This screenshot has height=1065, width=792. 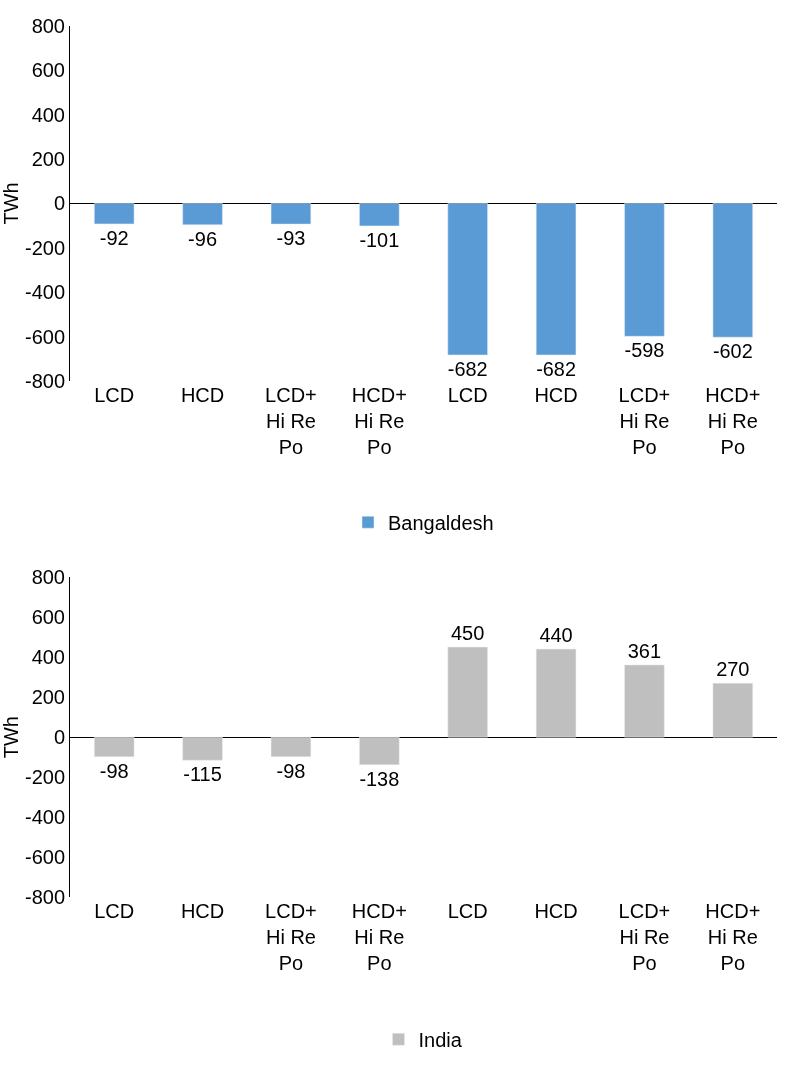 I want to click on data-label: 450, so click(x=468, y=633).